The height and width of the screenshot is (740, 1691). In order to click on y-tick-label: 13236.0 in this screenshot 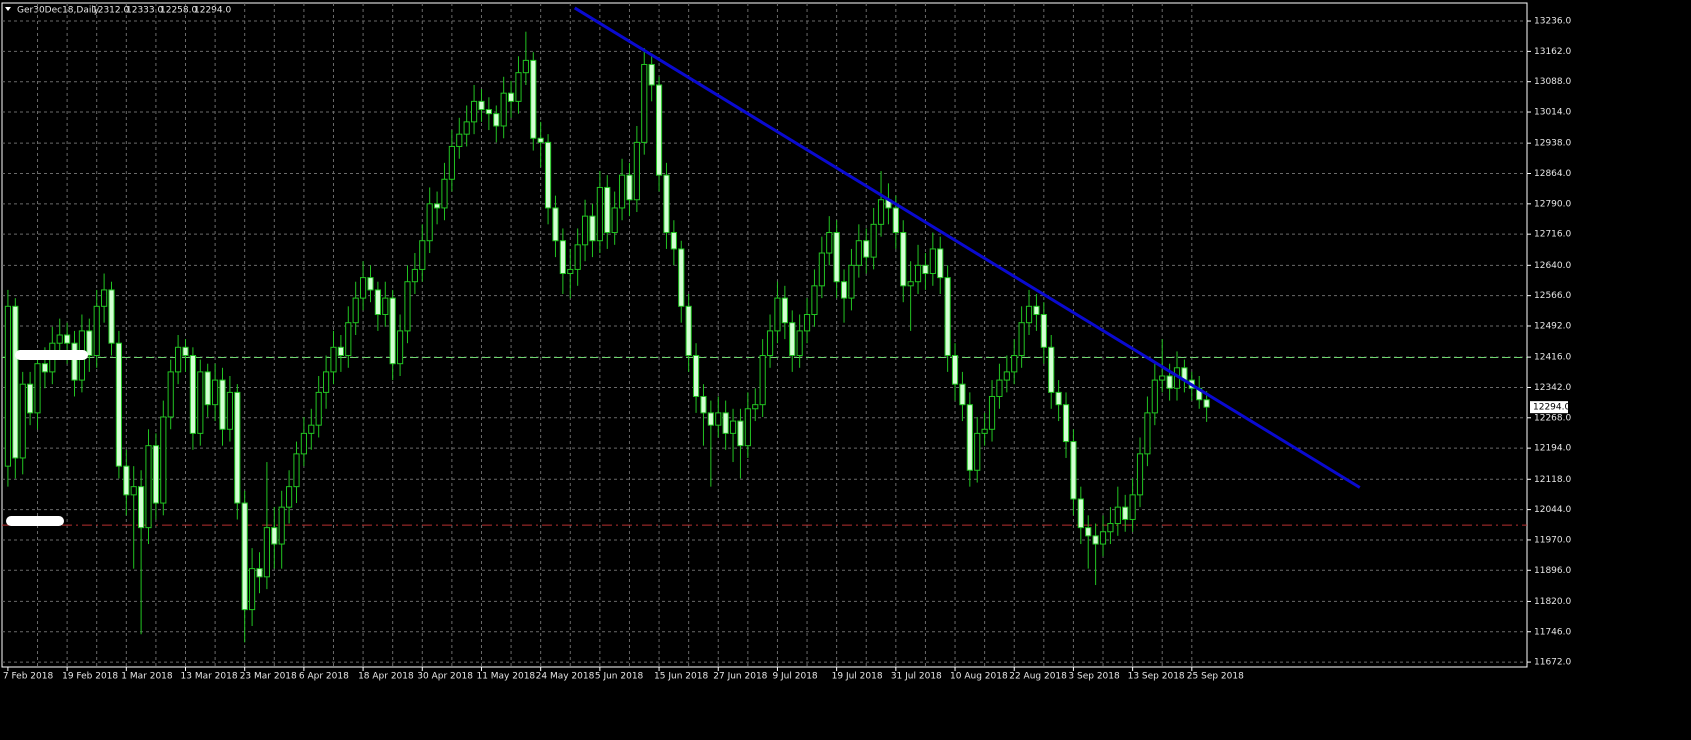, I will do `click(1552, 22)`.